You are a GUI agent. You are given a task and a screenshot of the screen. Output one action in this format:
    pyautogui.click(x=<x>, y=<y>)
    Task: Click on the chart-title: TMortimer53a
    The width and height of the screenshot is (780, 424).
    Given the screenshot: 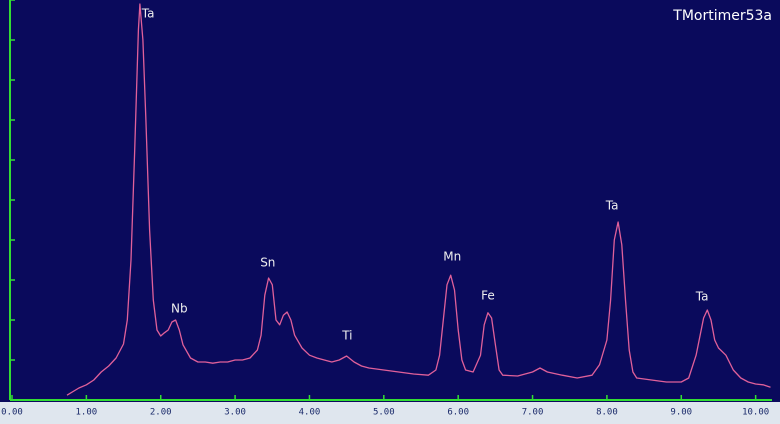 What is the action you would take?
    pyautogui.click(x=722, y=16)
    